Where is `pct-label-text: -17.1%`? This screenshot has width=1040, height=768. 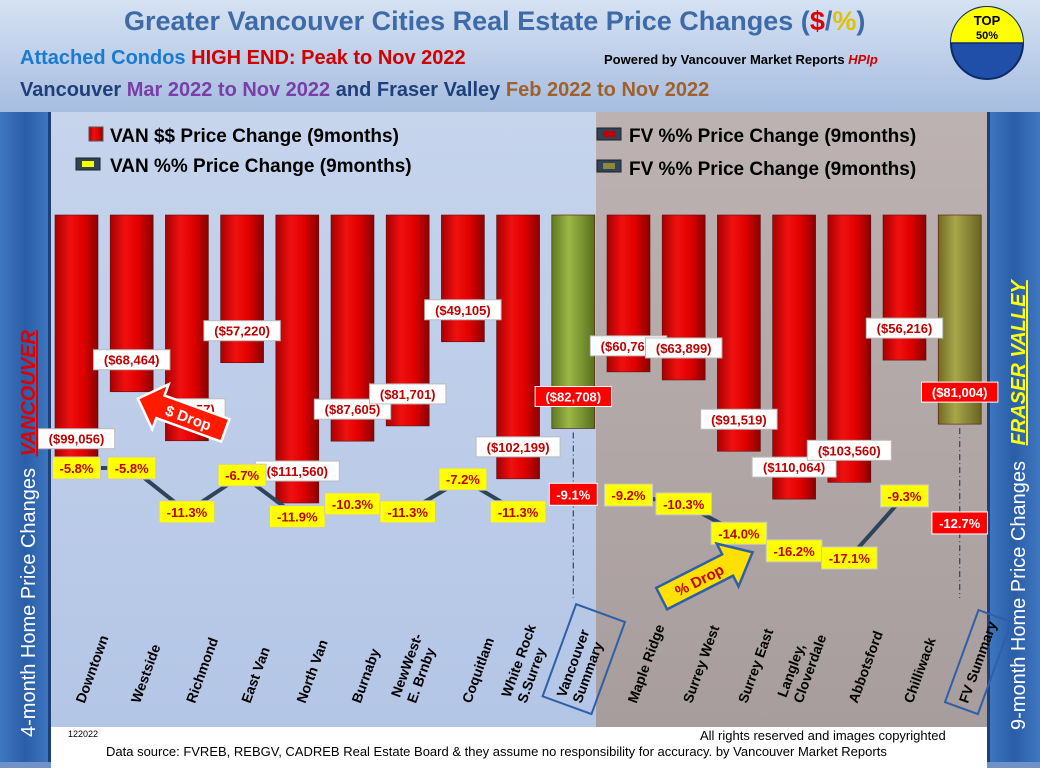 pct-label-text: -17.1% is located at coordinates (850, 558).